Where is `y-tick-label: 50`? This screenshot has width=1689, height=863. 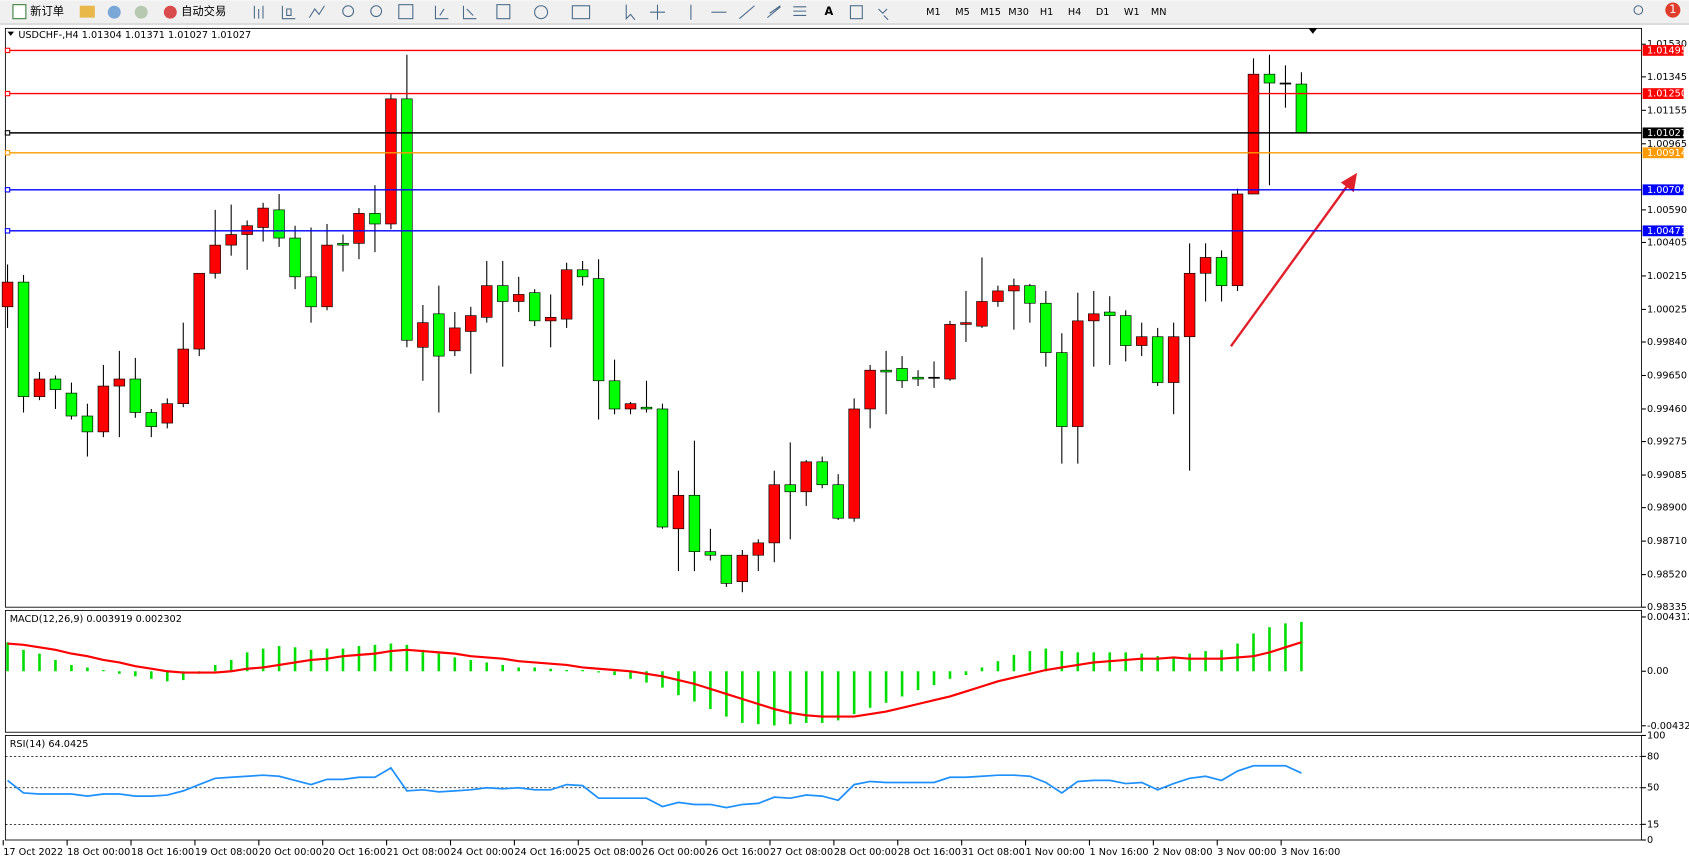 y-tick-label: 50 is located at coordinates (1653, 788).